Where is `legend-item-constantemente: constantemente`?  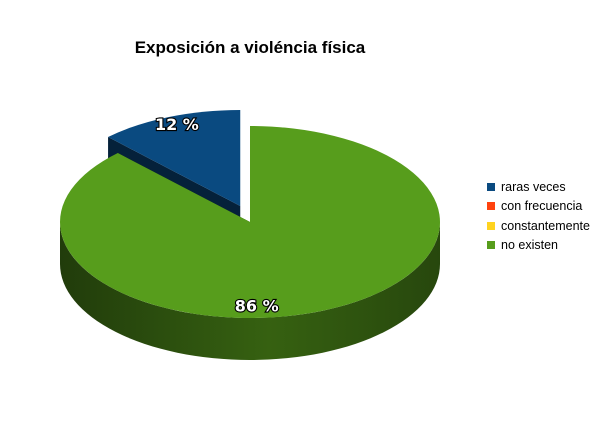 legend-item-constantemente: constantemente is located at coordinates (538, 226).